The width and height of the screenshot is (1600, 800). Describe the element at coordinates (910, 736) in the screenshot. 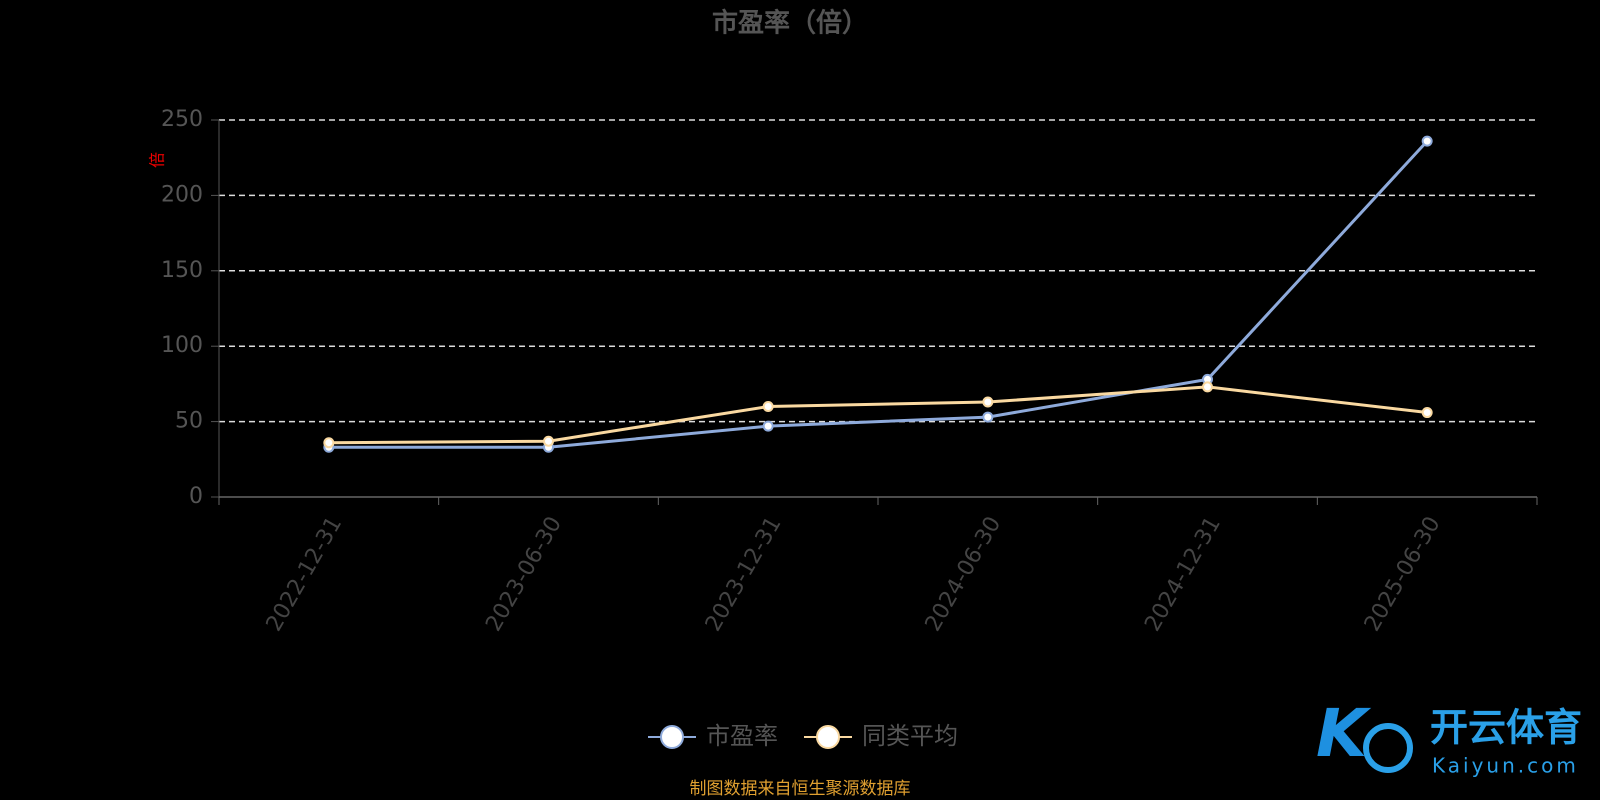

I see `legend-label: 同类平均` at that location.